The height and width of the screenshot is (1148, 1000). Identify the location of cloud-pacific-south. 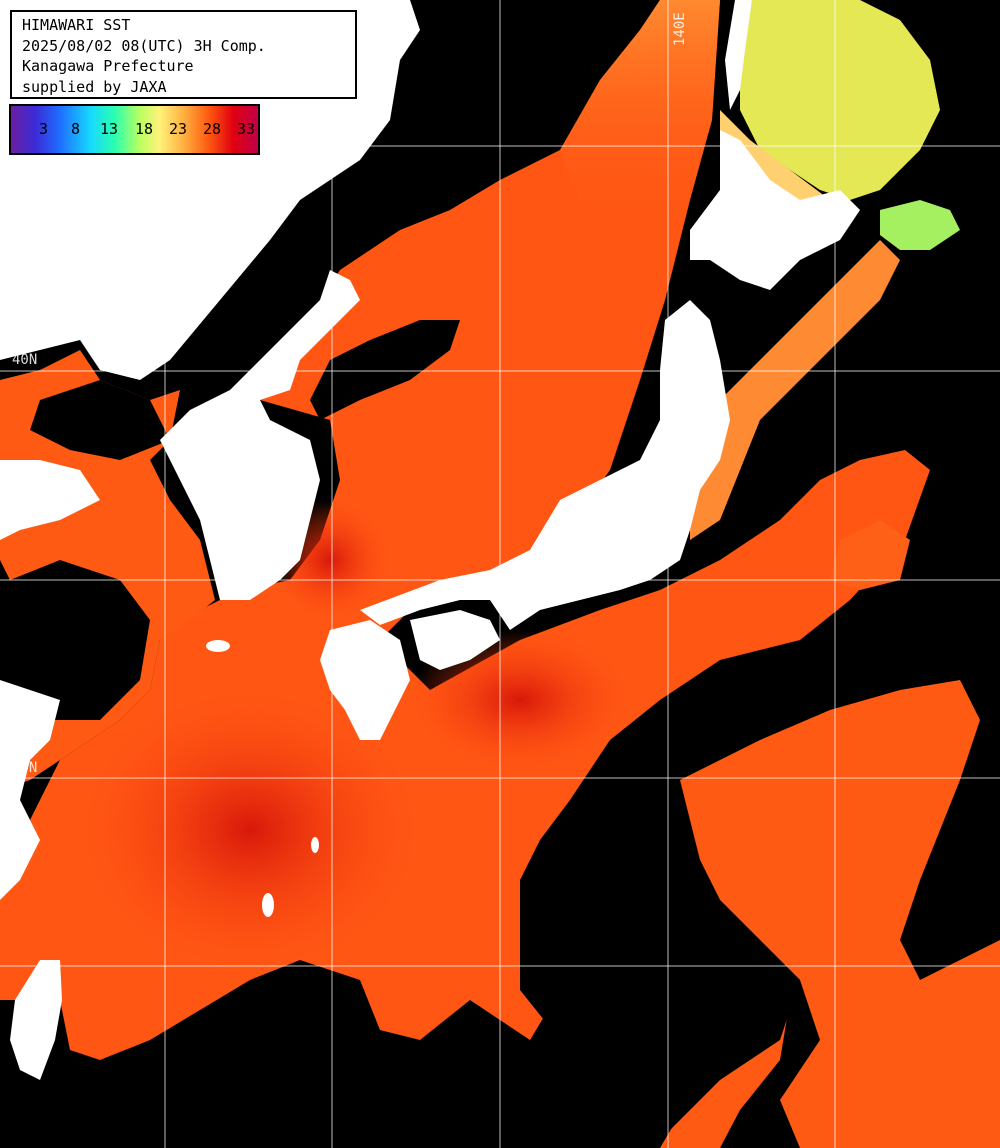
(660, 974).